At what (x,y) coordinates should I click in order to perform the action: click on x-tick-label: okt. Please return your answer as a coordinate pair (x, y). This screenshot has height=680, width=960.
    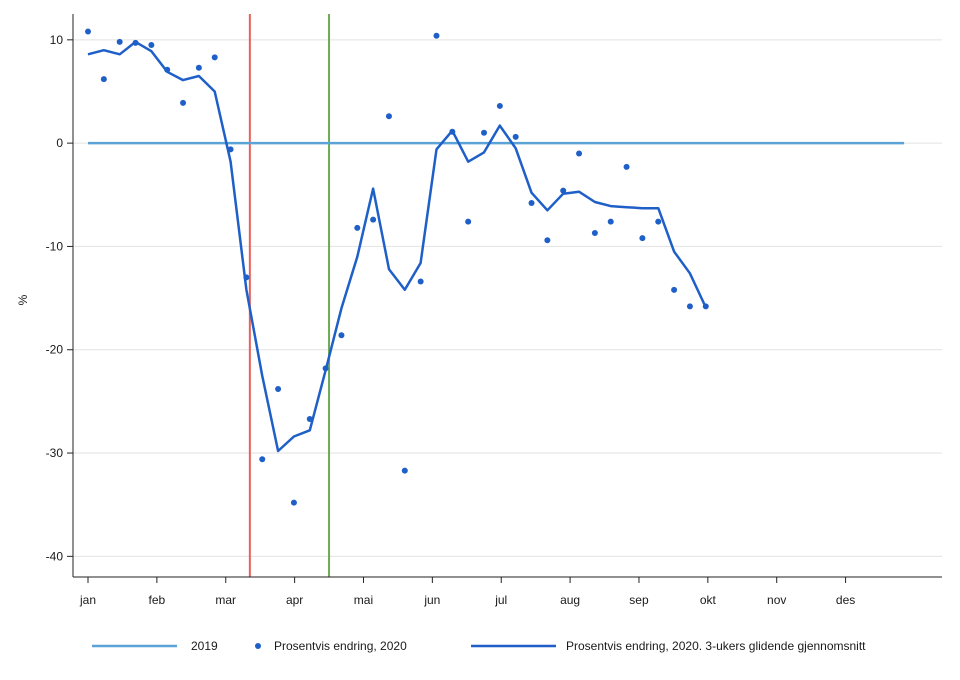
    Looking at the image, I should click on (708, 600).